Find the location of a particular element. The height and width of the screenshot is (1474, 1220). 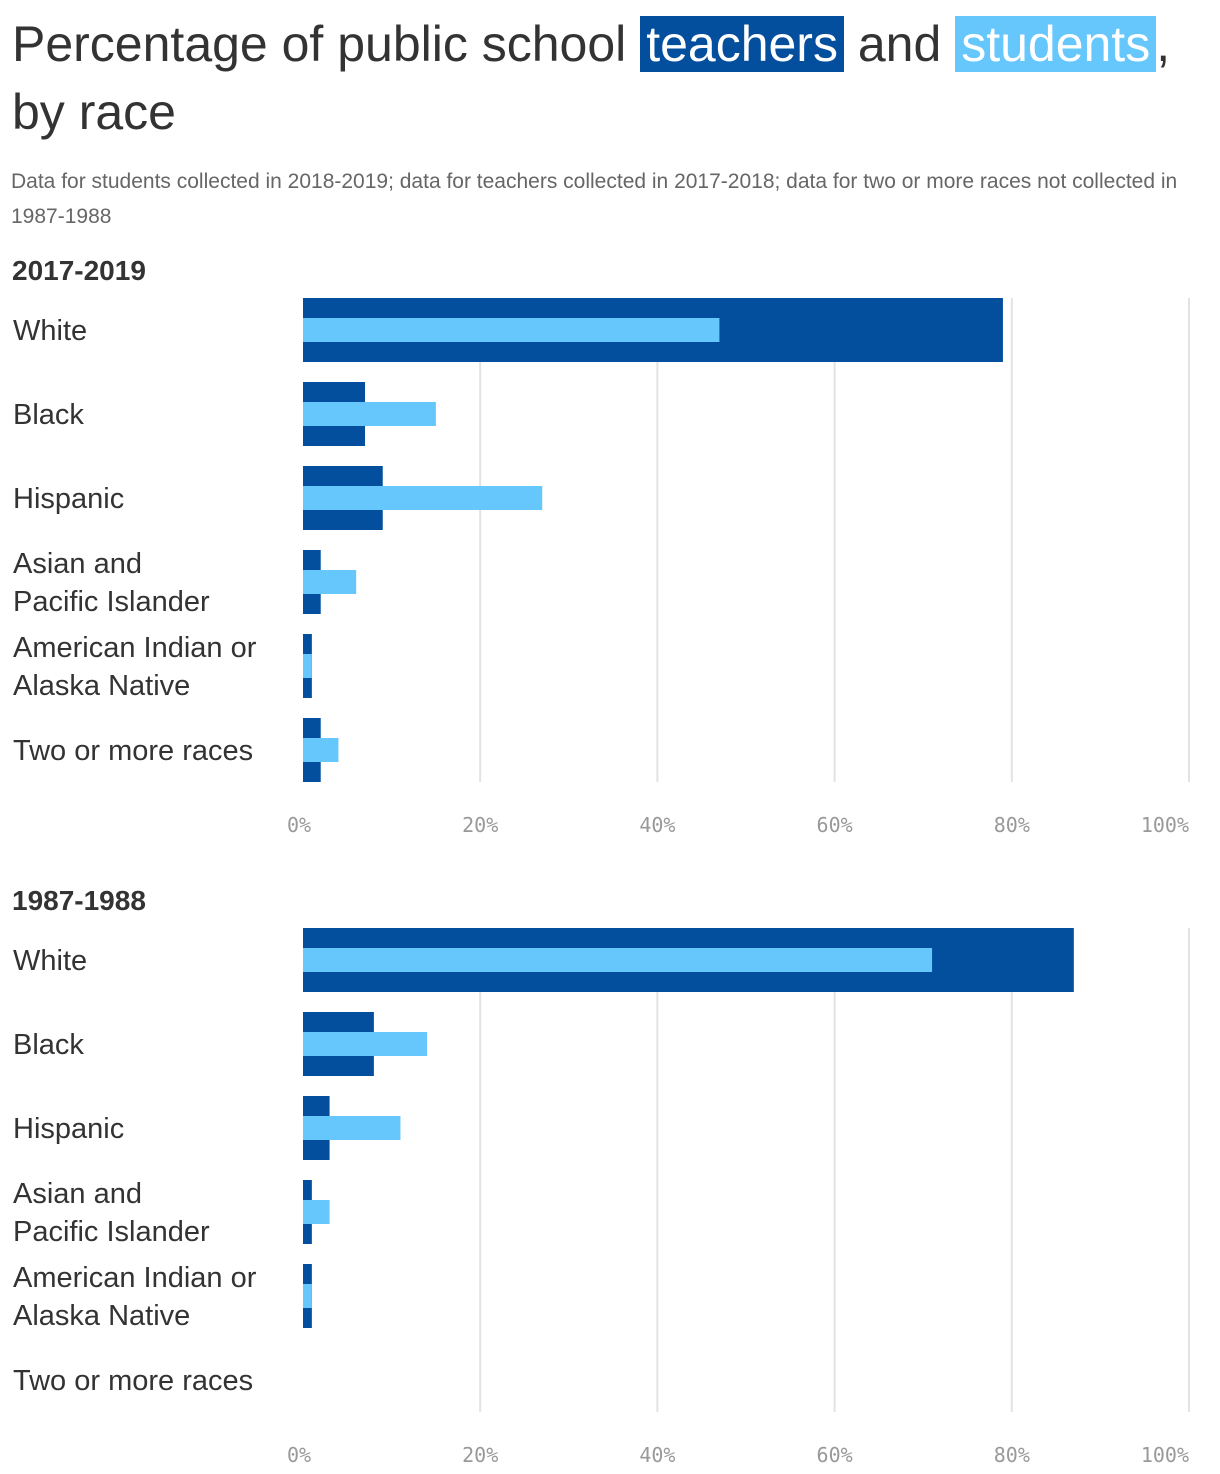

title-part-1: Percentage of public school is located at coordinates (326, 44).